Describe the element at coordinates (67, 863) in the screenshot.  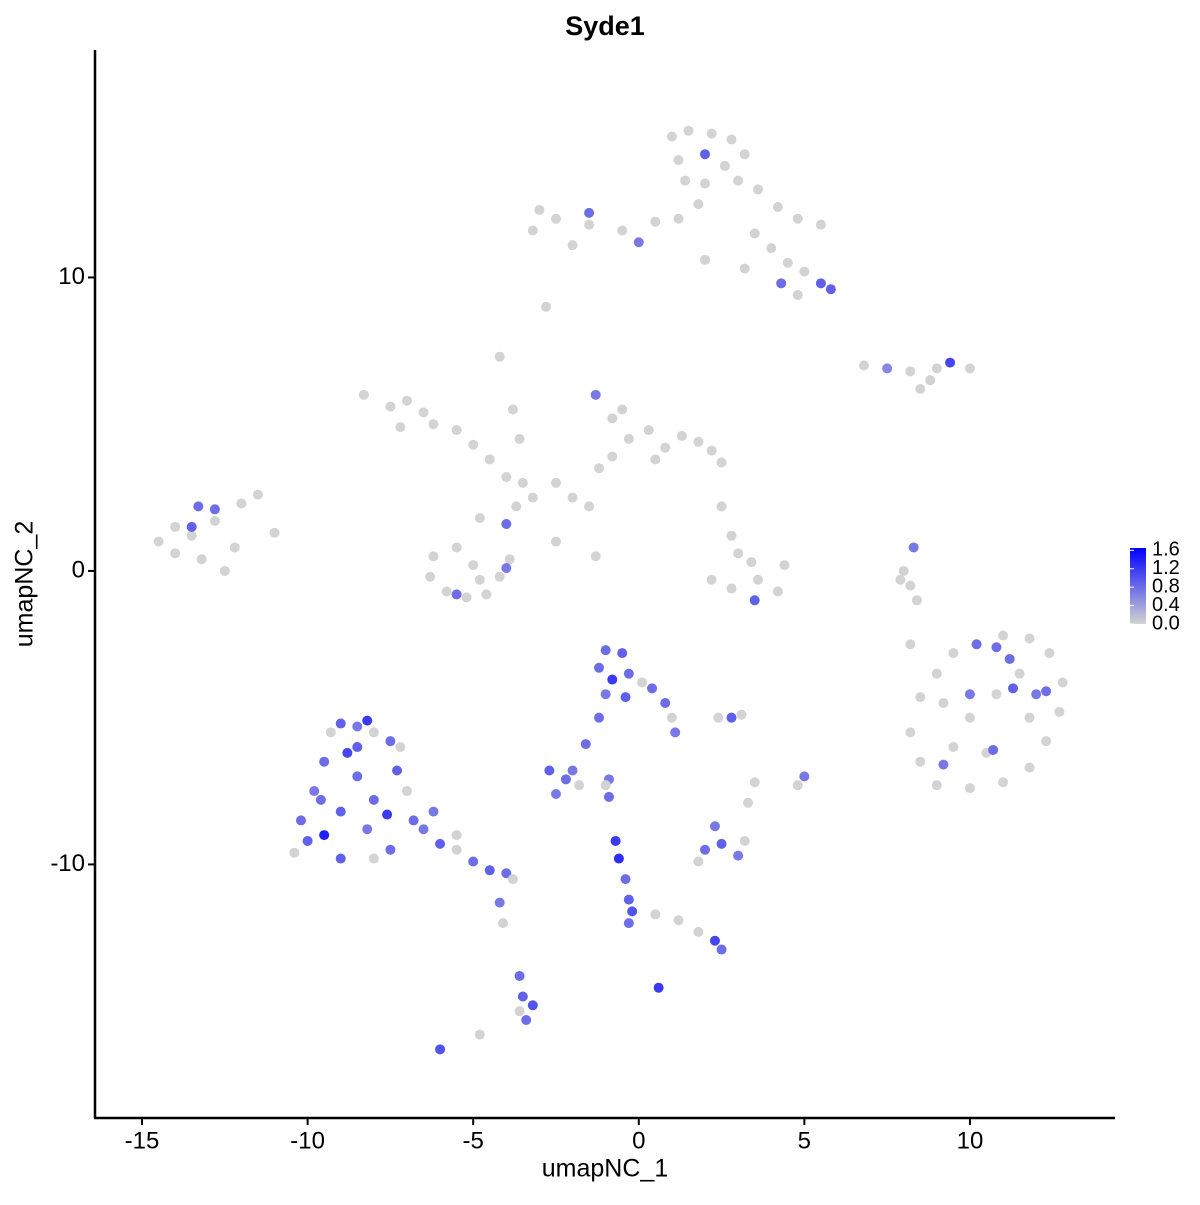
I see `y-tick-label: -10` at that location.